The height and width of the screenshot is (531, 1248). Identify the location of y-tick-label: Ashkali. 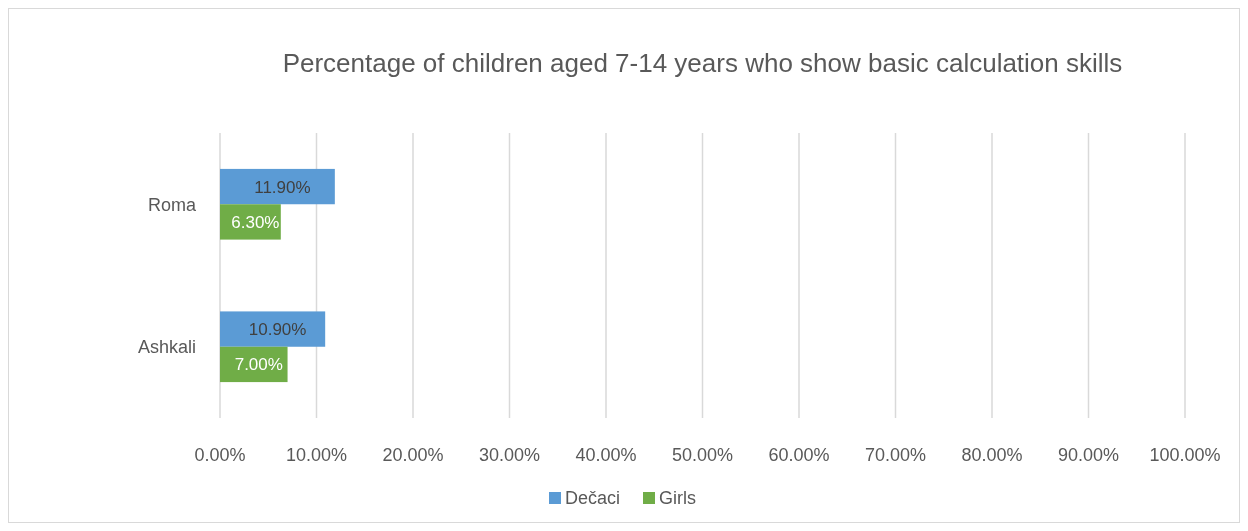
(166, 347).